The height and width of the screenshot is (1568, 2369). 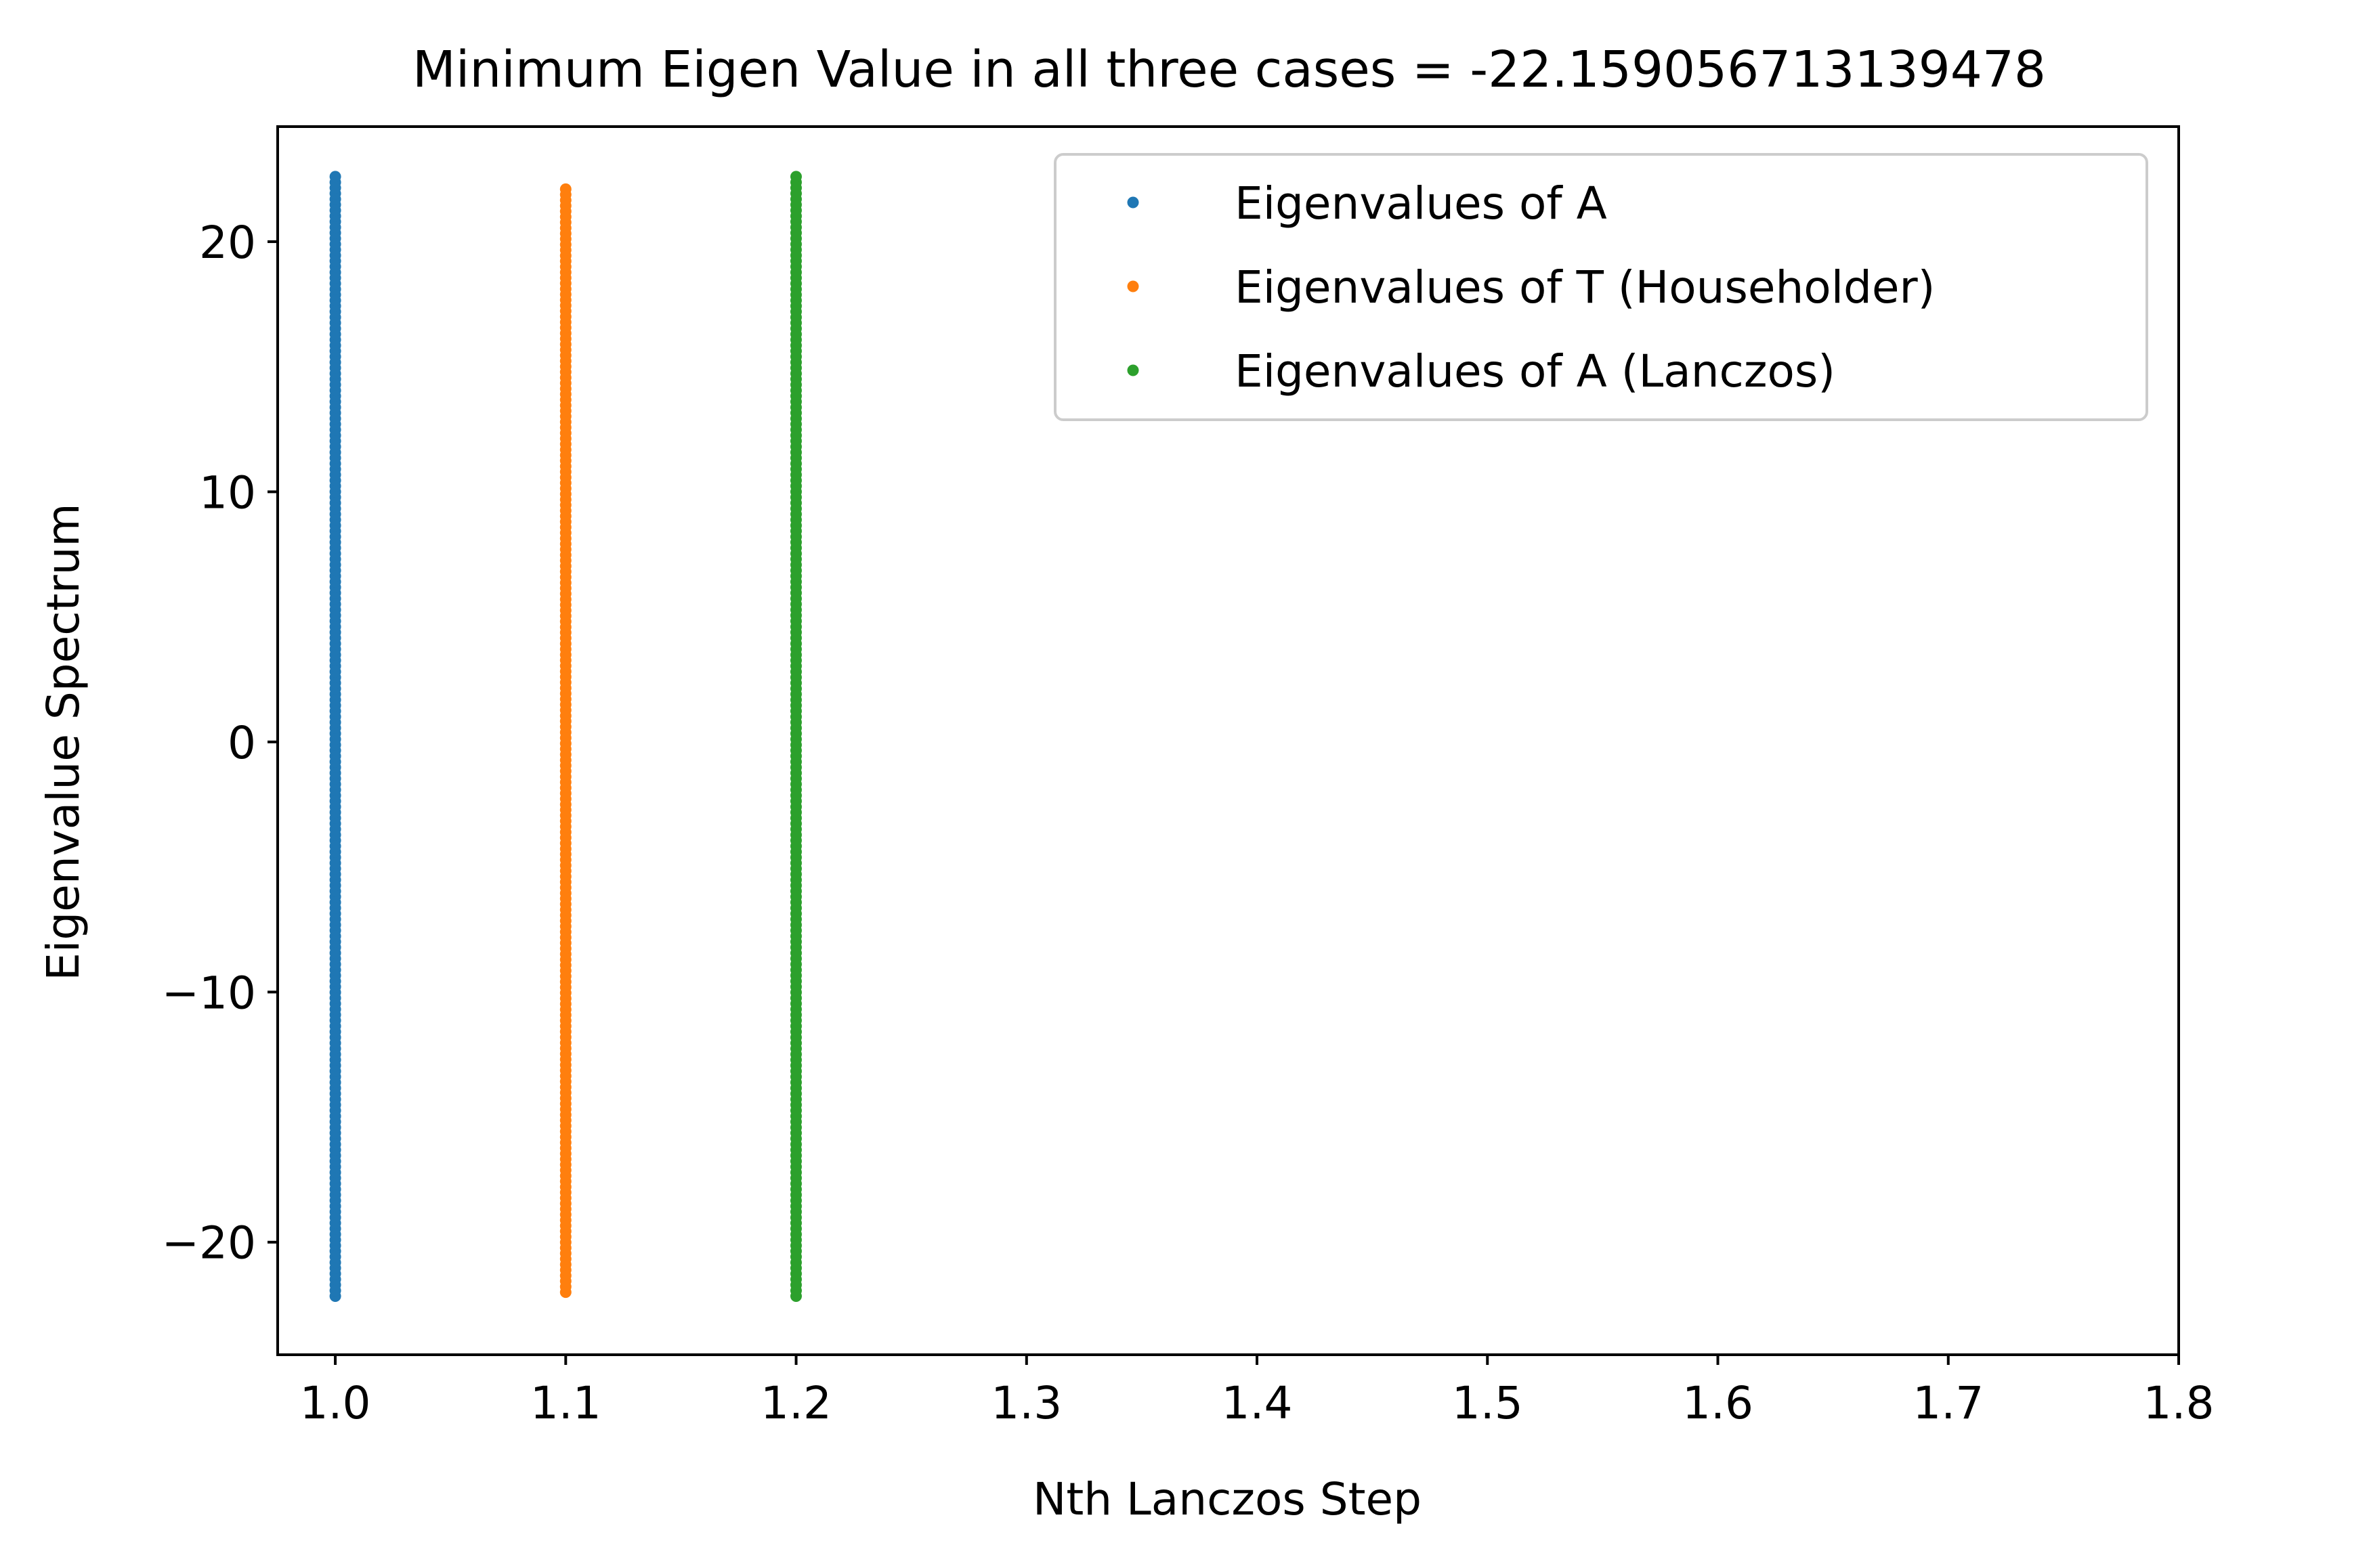 What do you see at coordinates (1421, 203) in the screenshot?
I see `legend-label: Eigenvalues of A` at bounding box center [1421, 203].